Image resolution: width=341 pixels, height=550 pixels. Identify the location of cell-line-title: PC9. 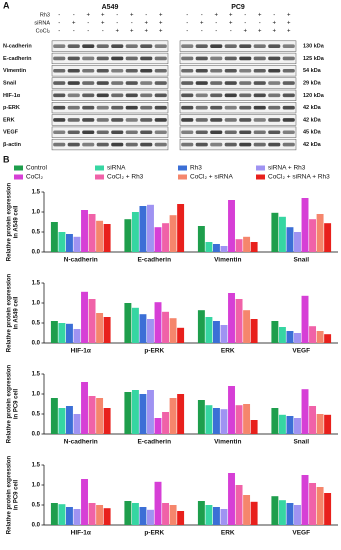
(238, 7).